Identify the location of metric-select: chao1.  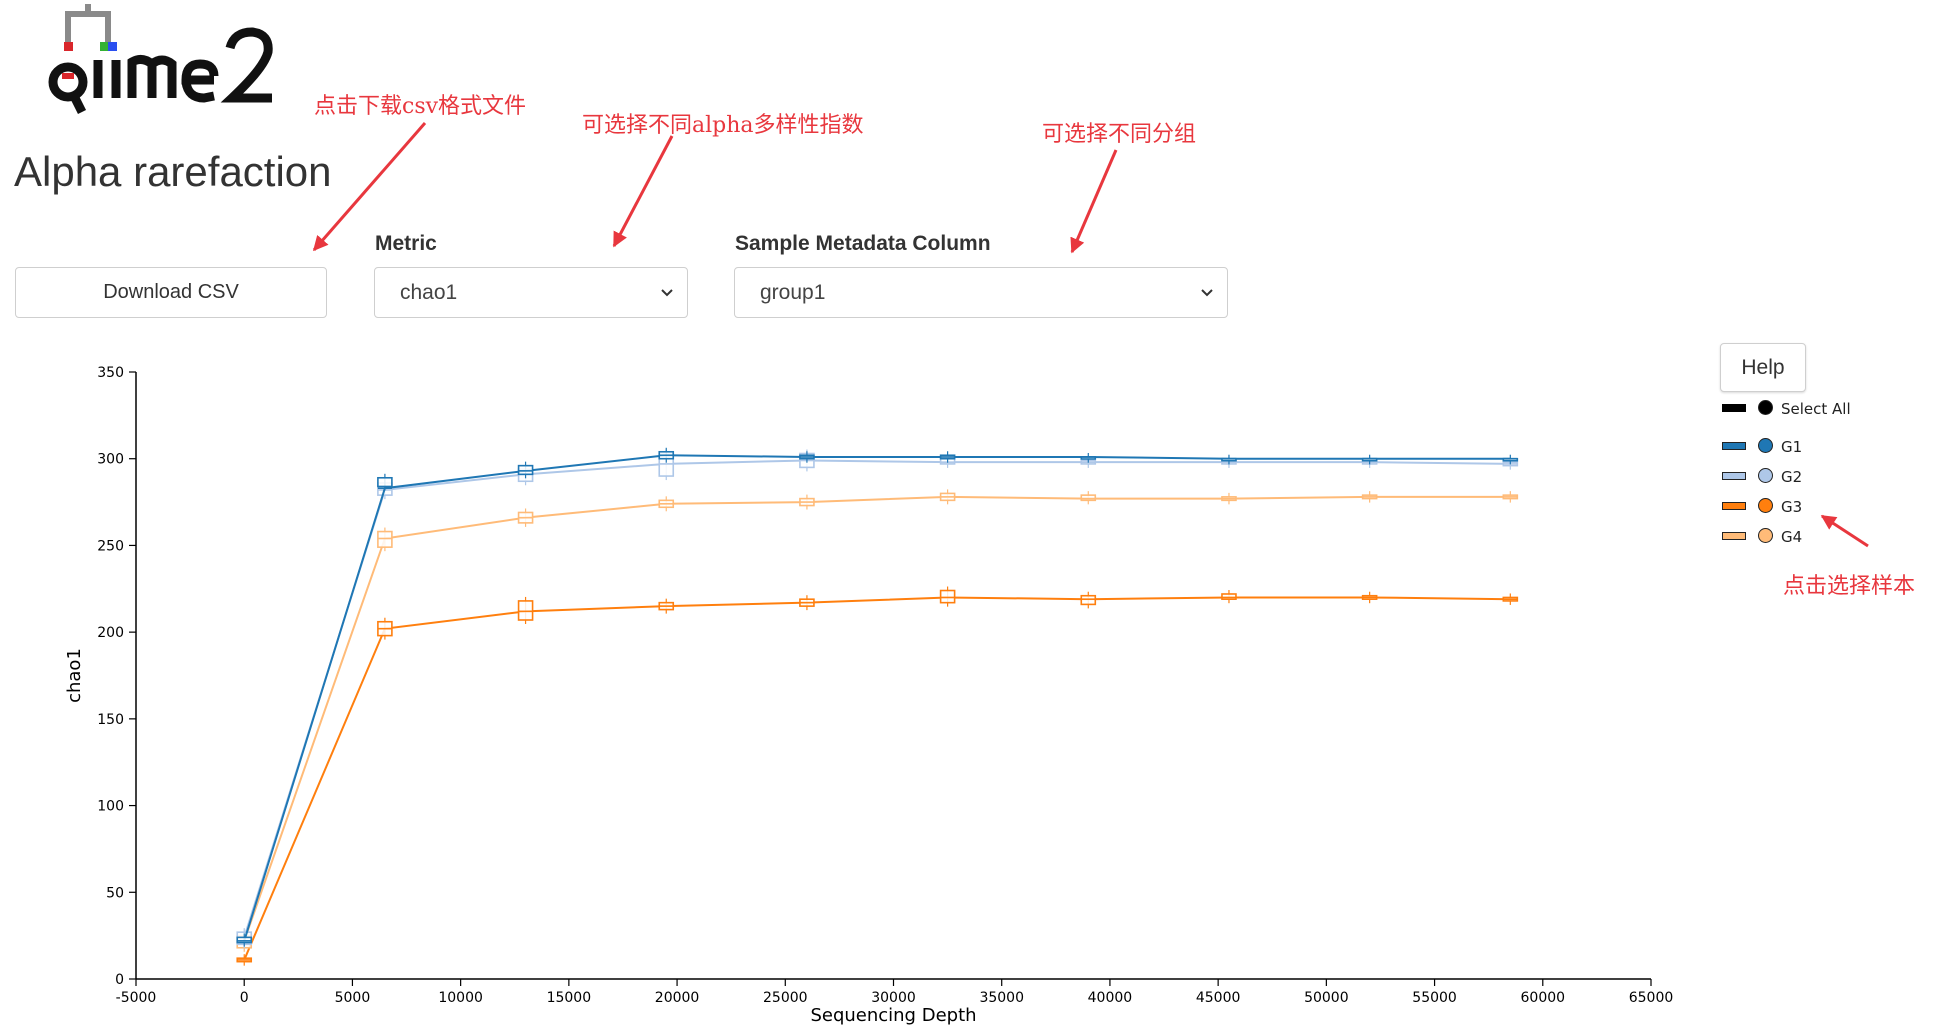
(531, 292).